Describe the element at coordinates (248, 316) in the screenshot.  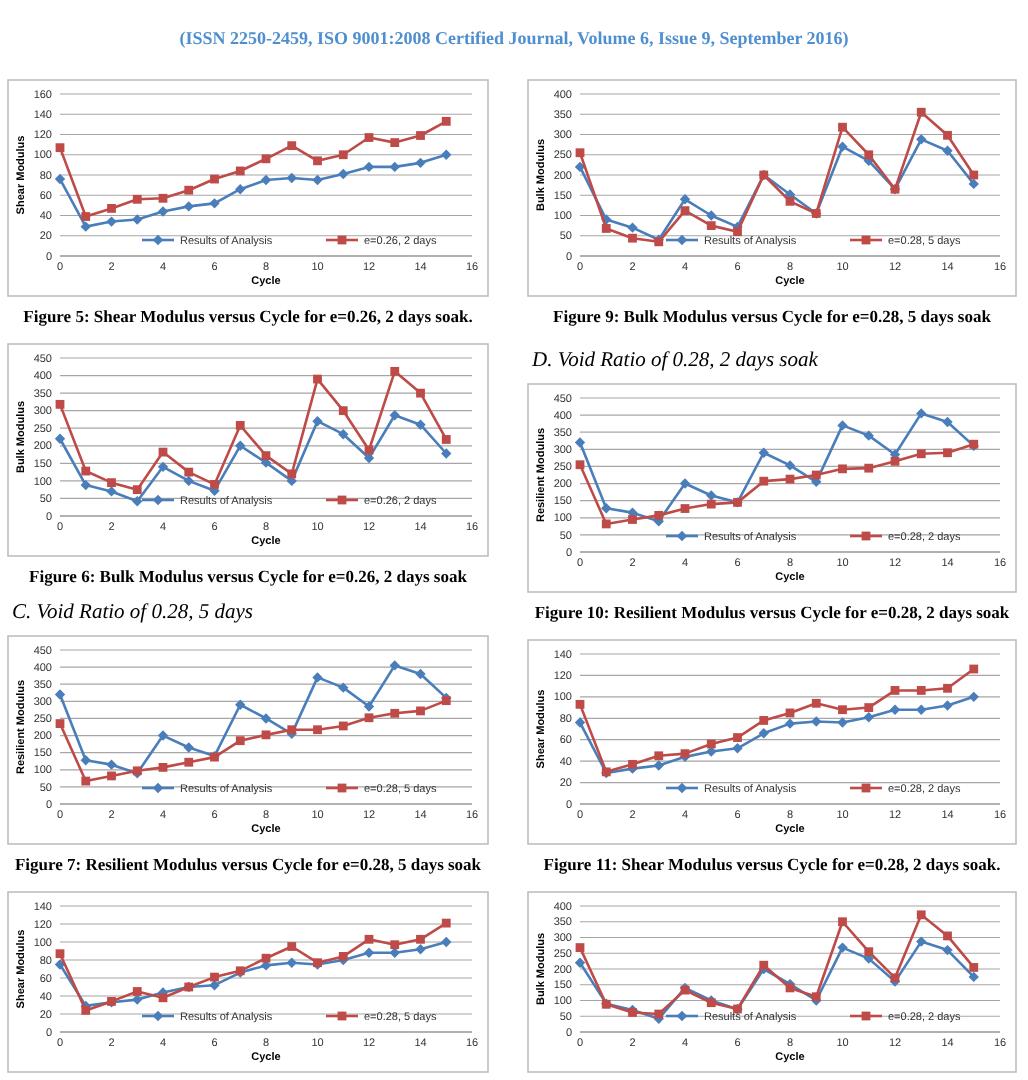
I see `text: Figure 5: Shear Modulus versus Cycle for e=0.26, 2 days soak.` at that location.